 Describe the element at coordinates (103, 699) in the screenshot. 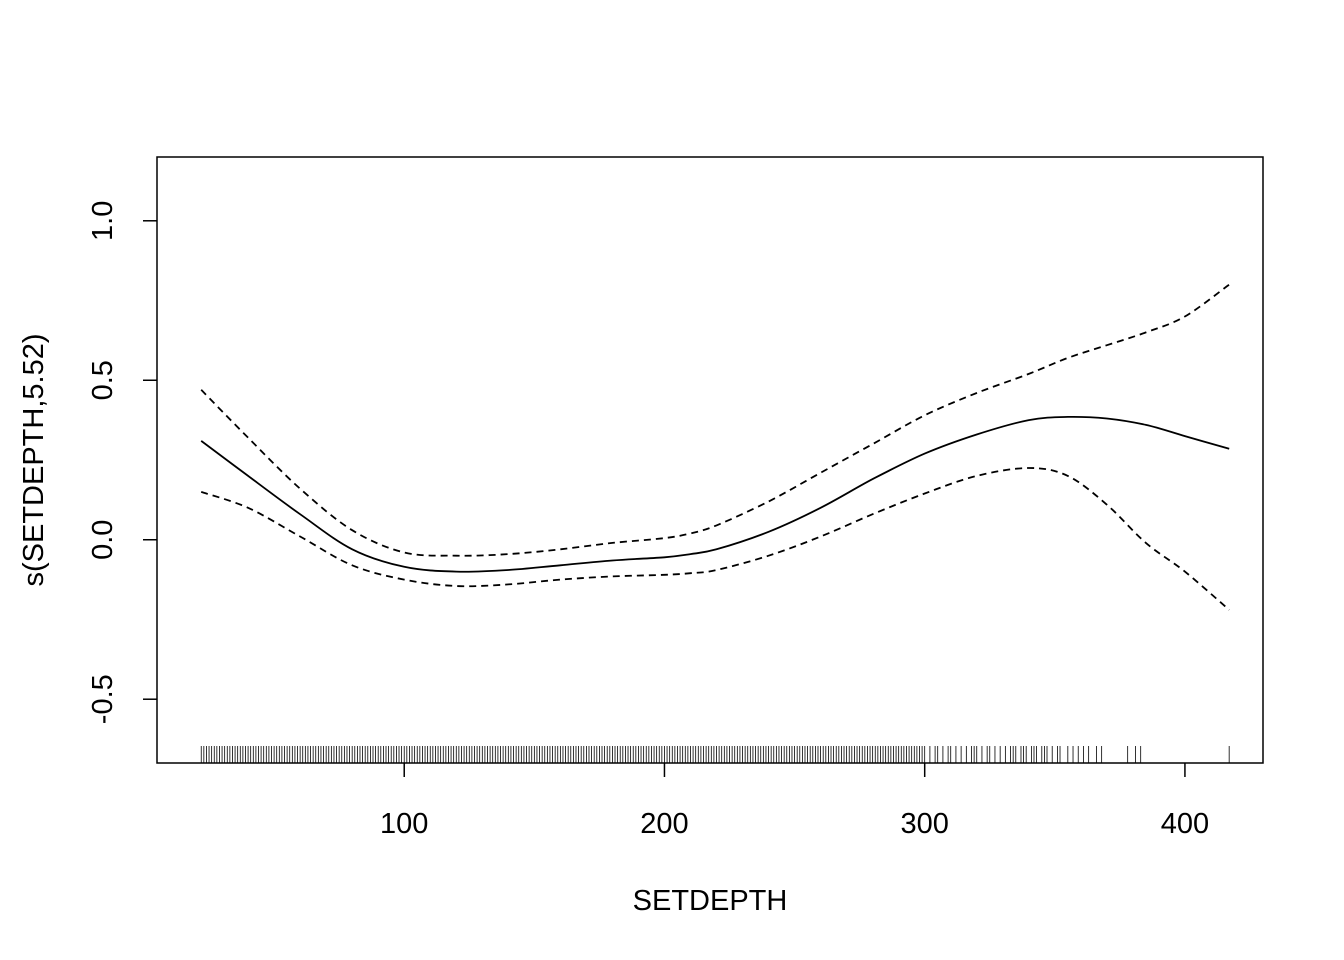

I see `y-tick-label: -0.5` at that location.